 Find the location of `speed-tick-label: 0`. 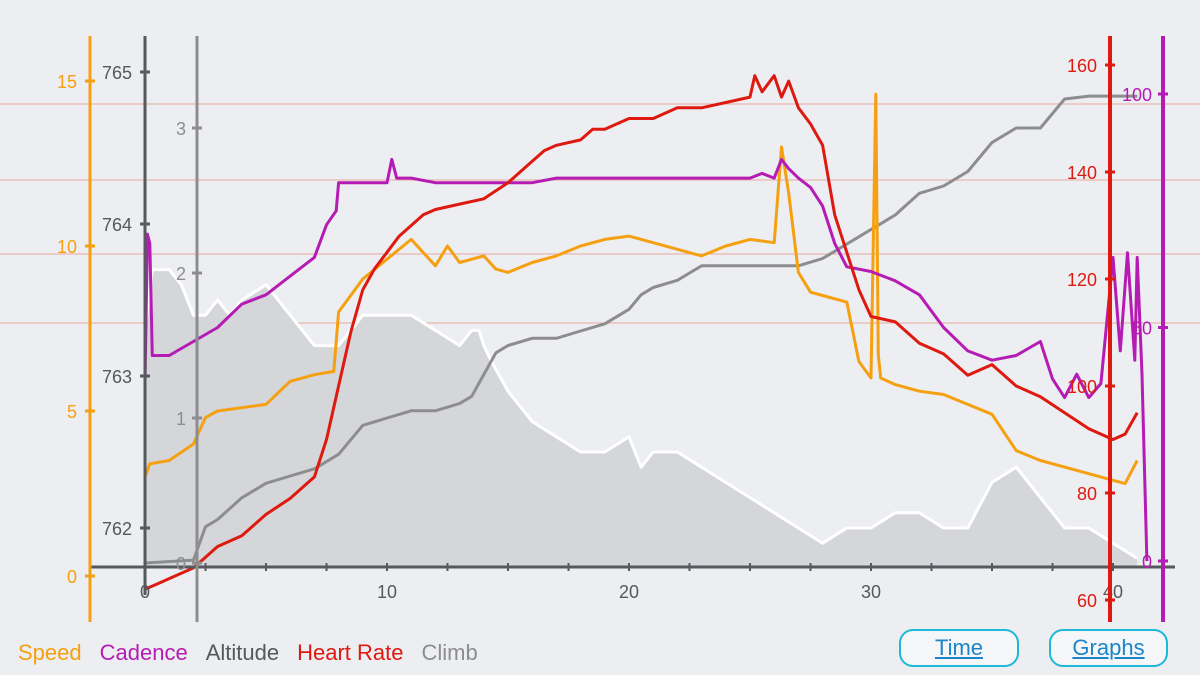

speed-tick-label: 0 is located at coordinates (72, 577).